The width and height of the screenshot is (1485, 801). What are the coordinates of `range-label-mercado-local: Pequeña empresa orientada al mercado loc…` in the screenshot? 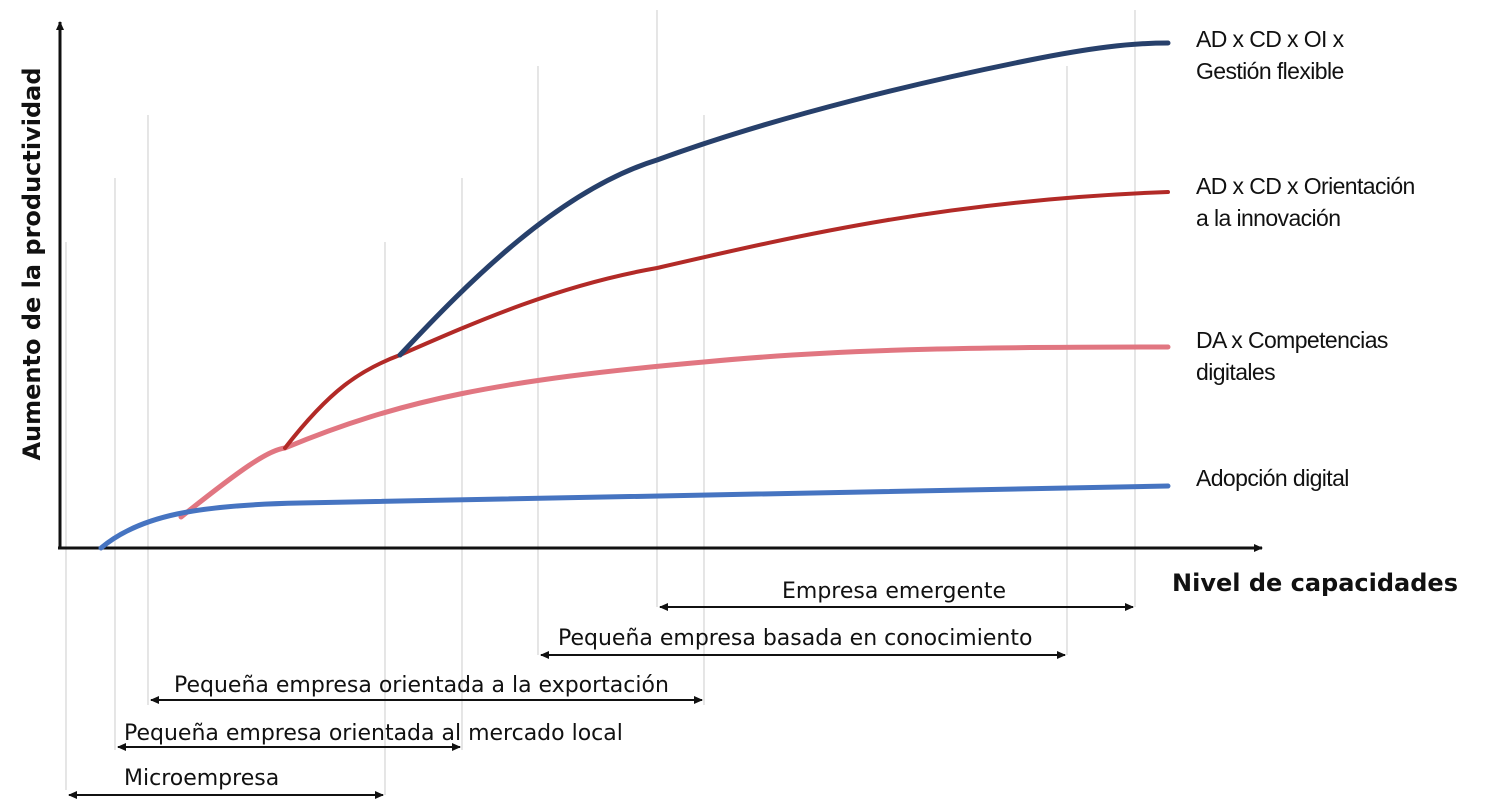 It's located at (373, 733).